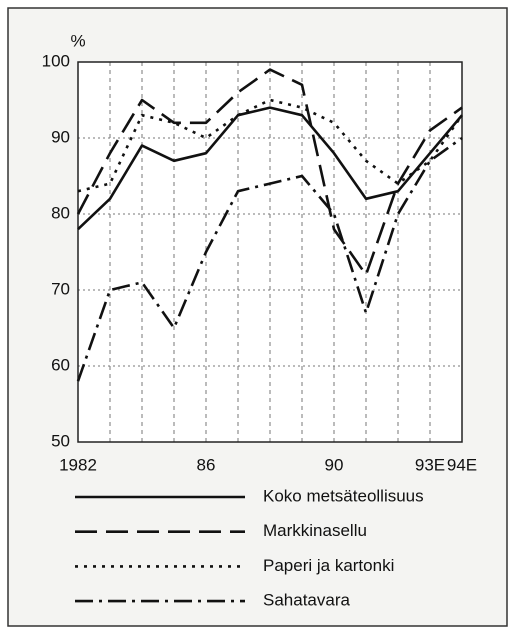 This screenshot has width=515, height=634. Describe the element at coordinates (306, 600) in the screenshot. I see `legend-label: Sahatavara` at that location.